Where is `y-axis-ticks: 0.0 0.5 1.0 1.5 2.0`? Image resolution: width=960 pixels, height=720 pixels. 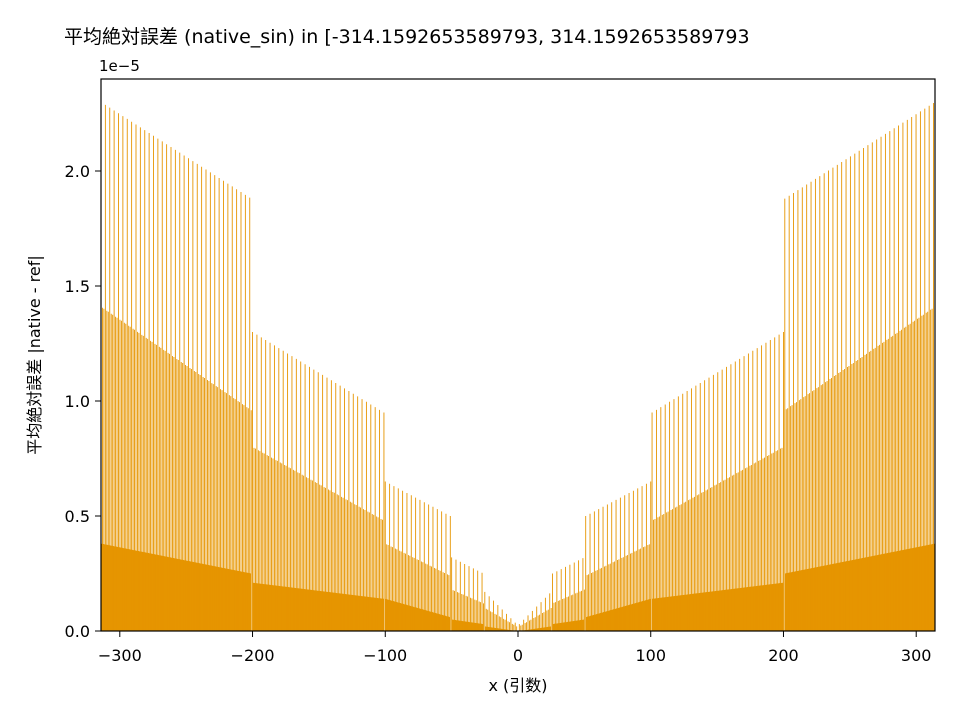
y-axis-ticks: 0.0 0.5 1.0 1.5 2.0 is located at coordinates (83, 401).